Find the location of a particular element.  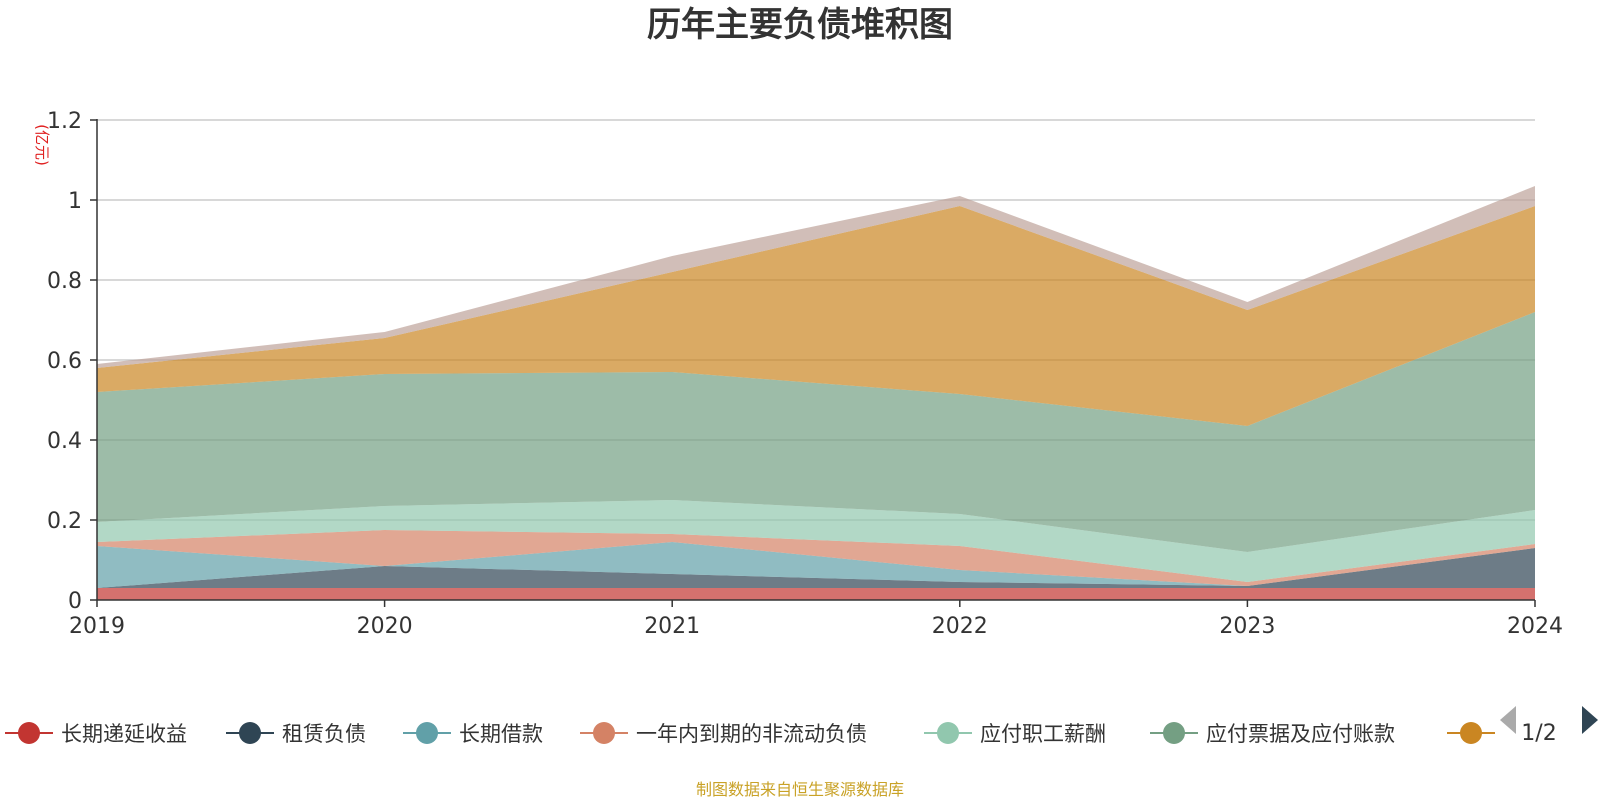

legend-label: 租赁负债 is located at coordinates (324, 734).